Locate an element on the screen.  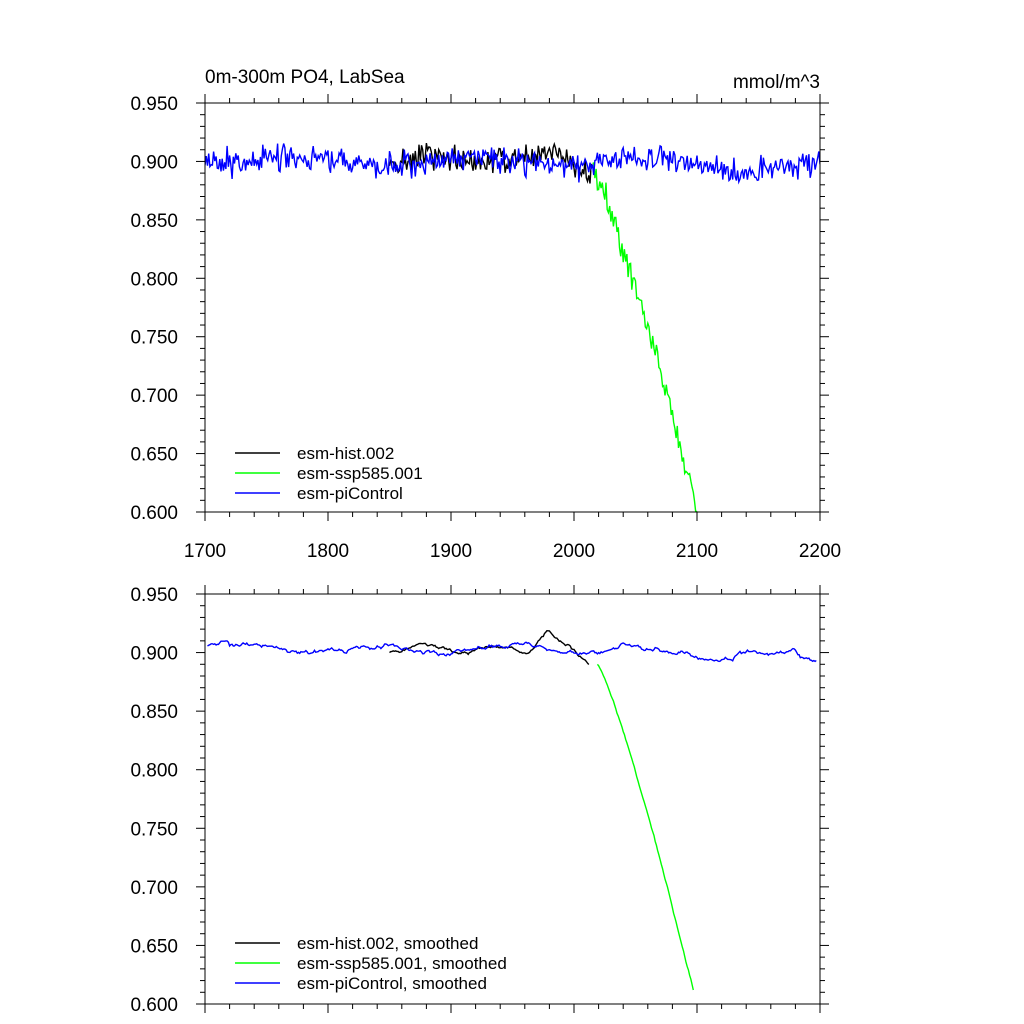
x-tick-label: 1700 is located at coordinates (205, 551).